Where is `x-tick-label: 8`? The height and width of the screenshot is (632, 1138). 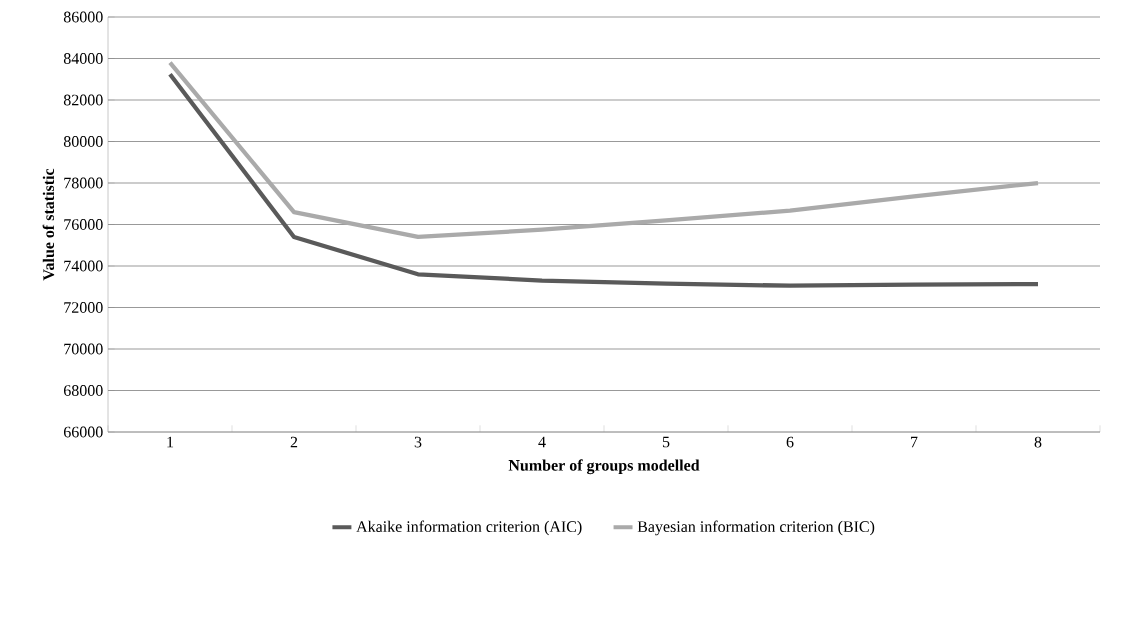 x-tick-label: 8 is located at coordinates (1038, 442).